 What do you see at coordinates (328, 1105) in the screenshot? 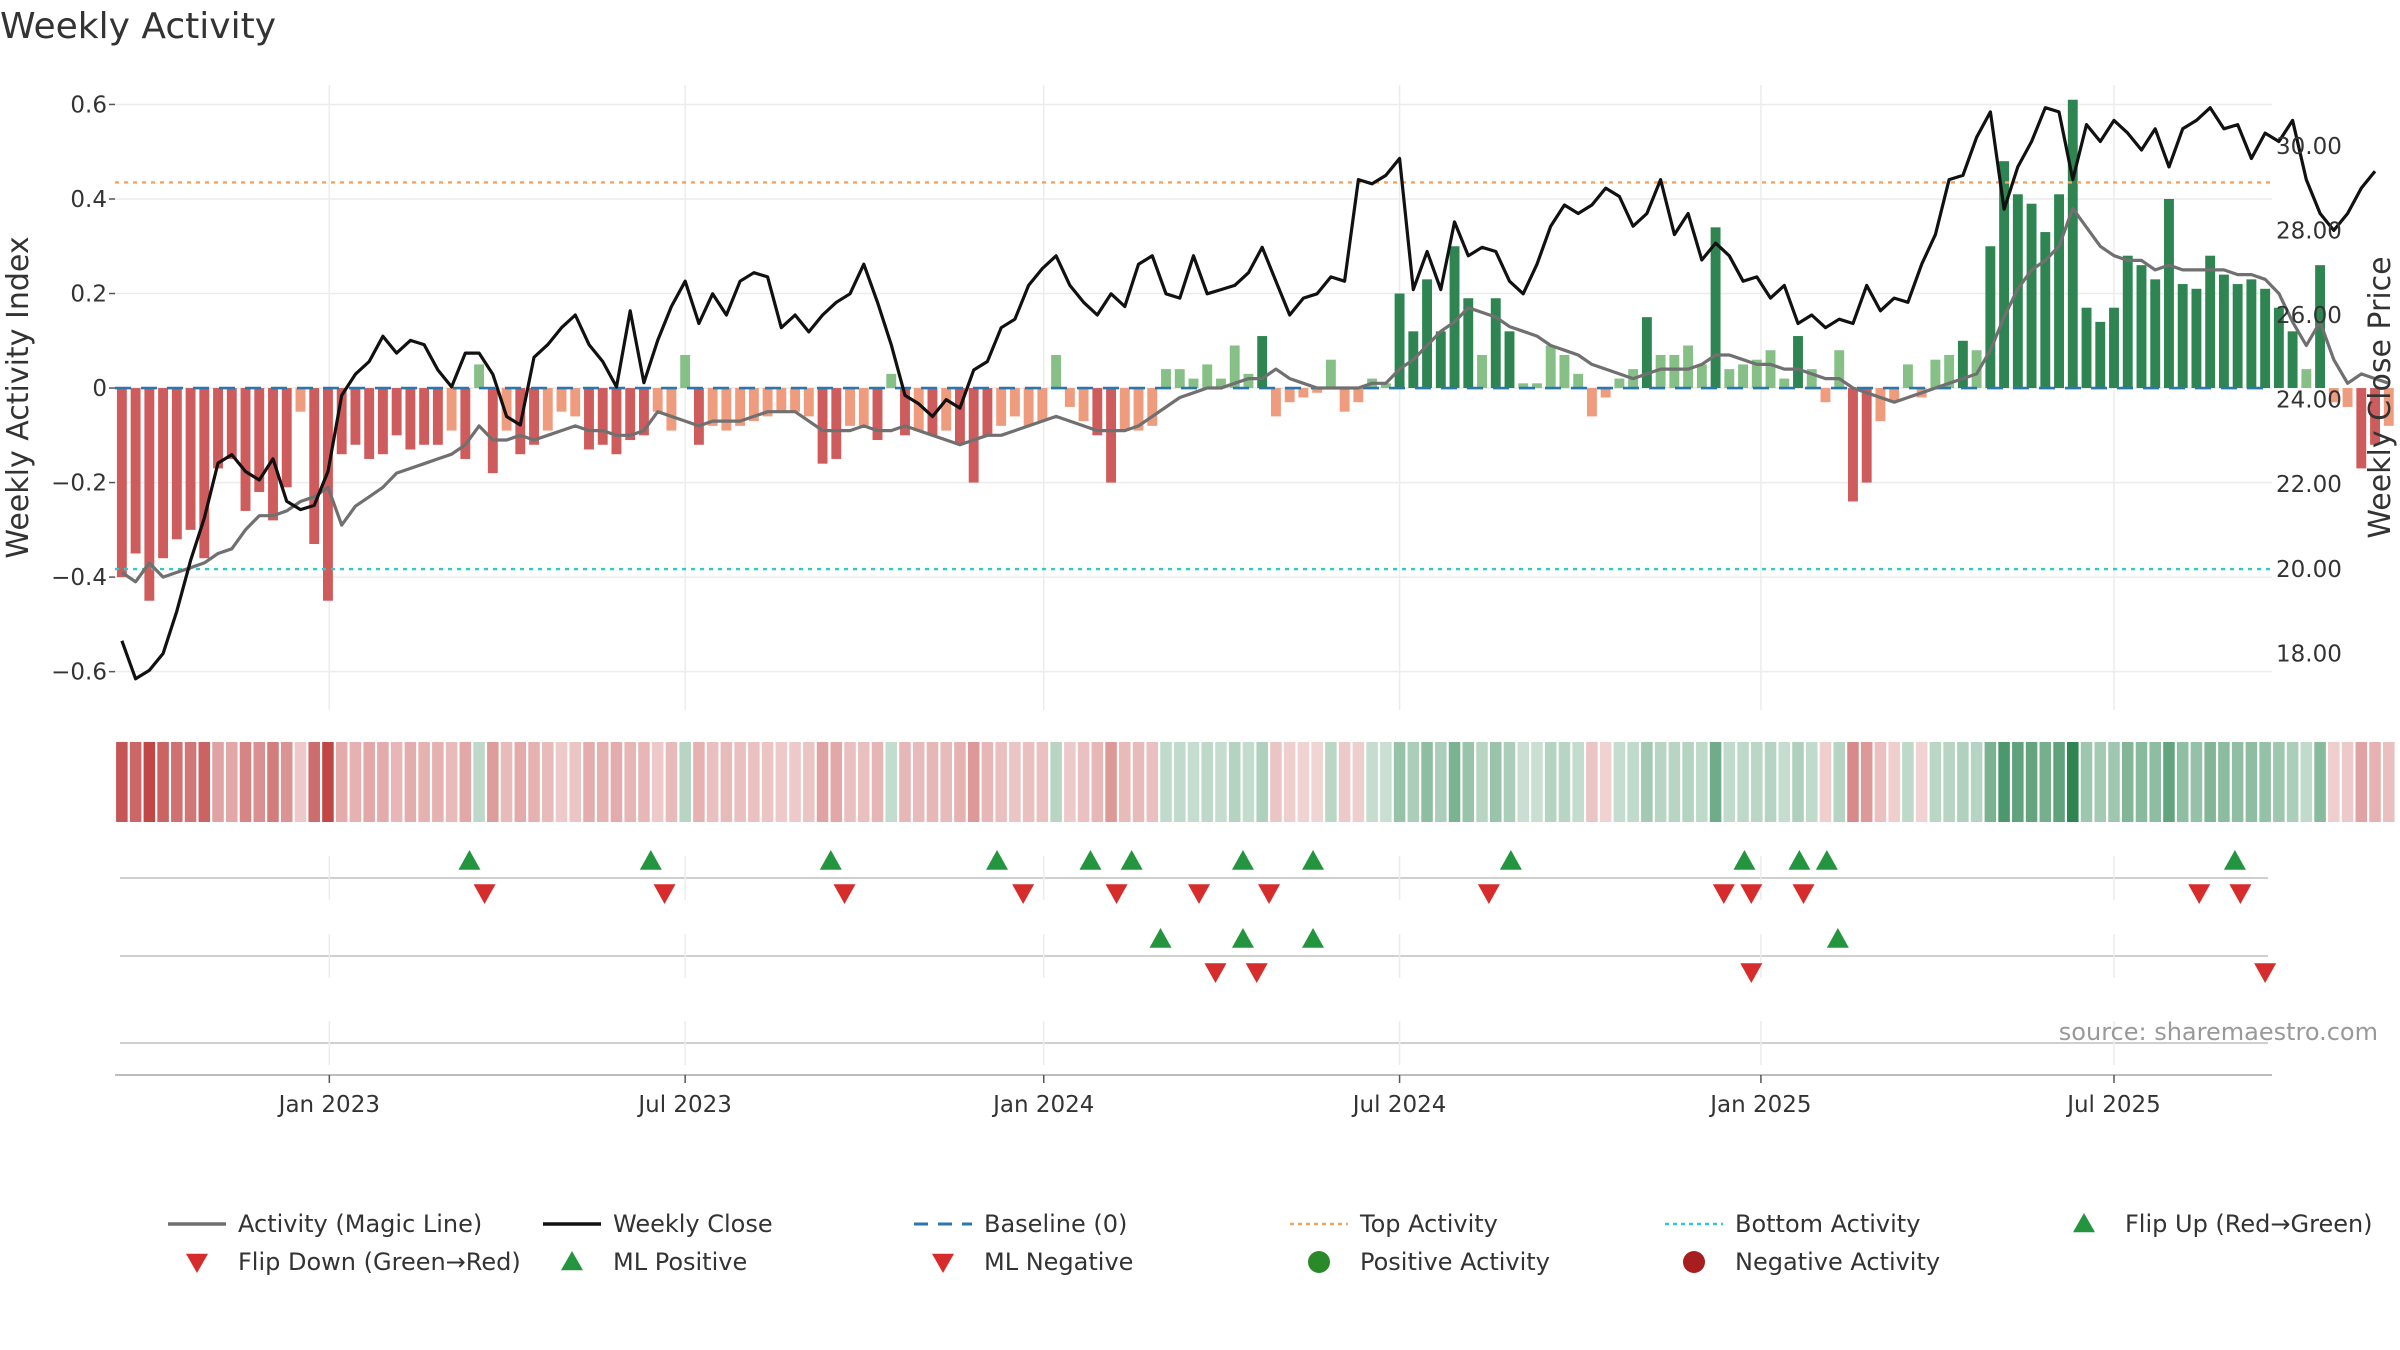
I see `x-tick-label: Jan 2023` at bounding box center [328, 1105].